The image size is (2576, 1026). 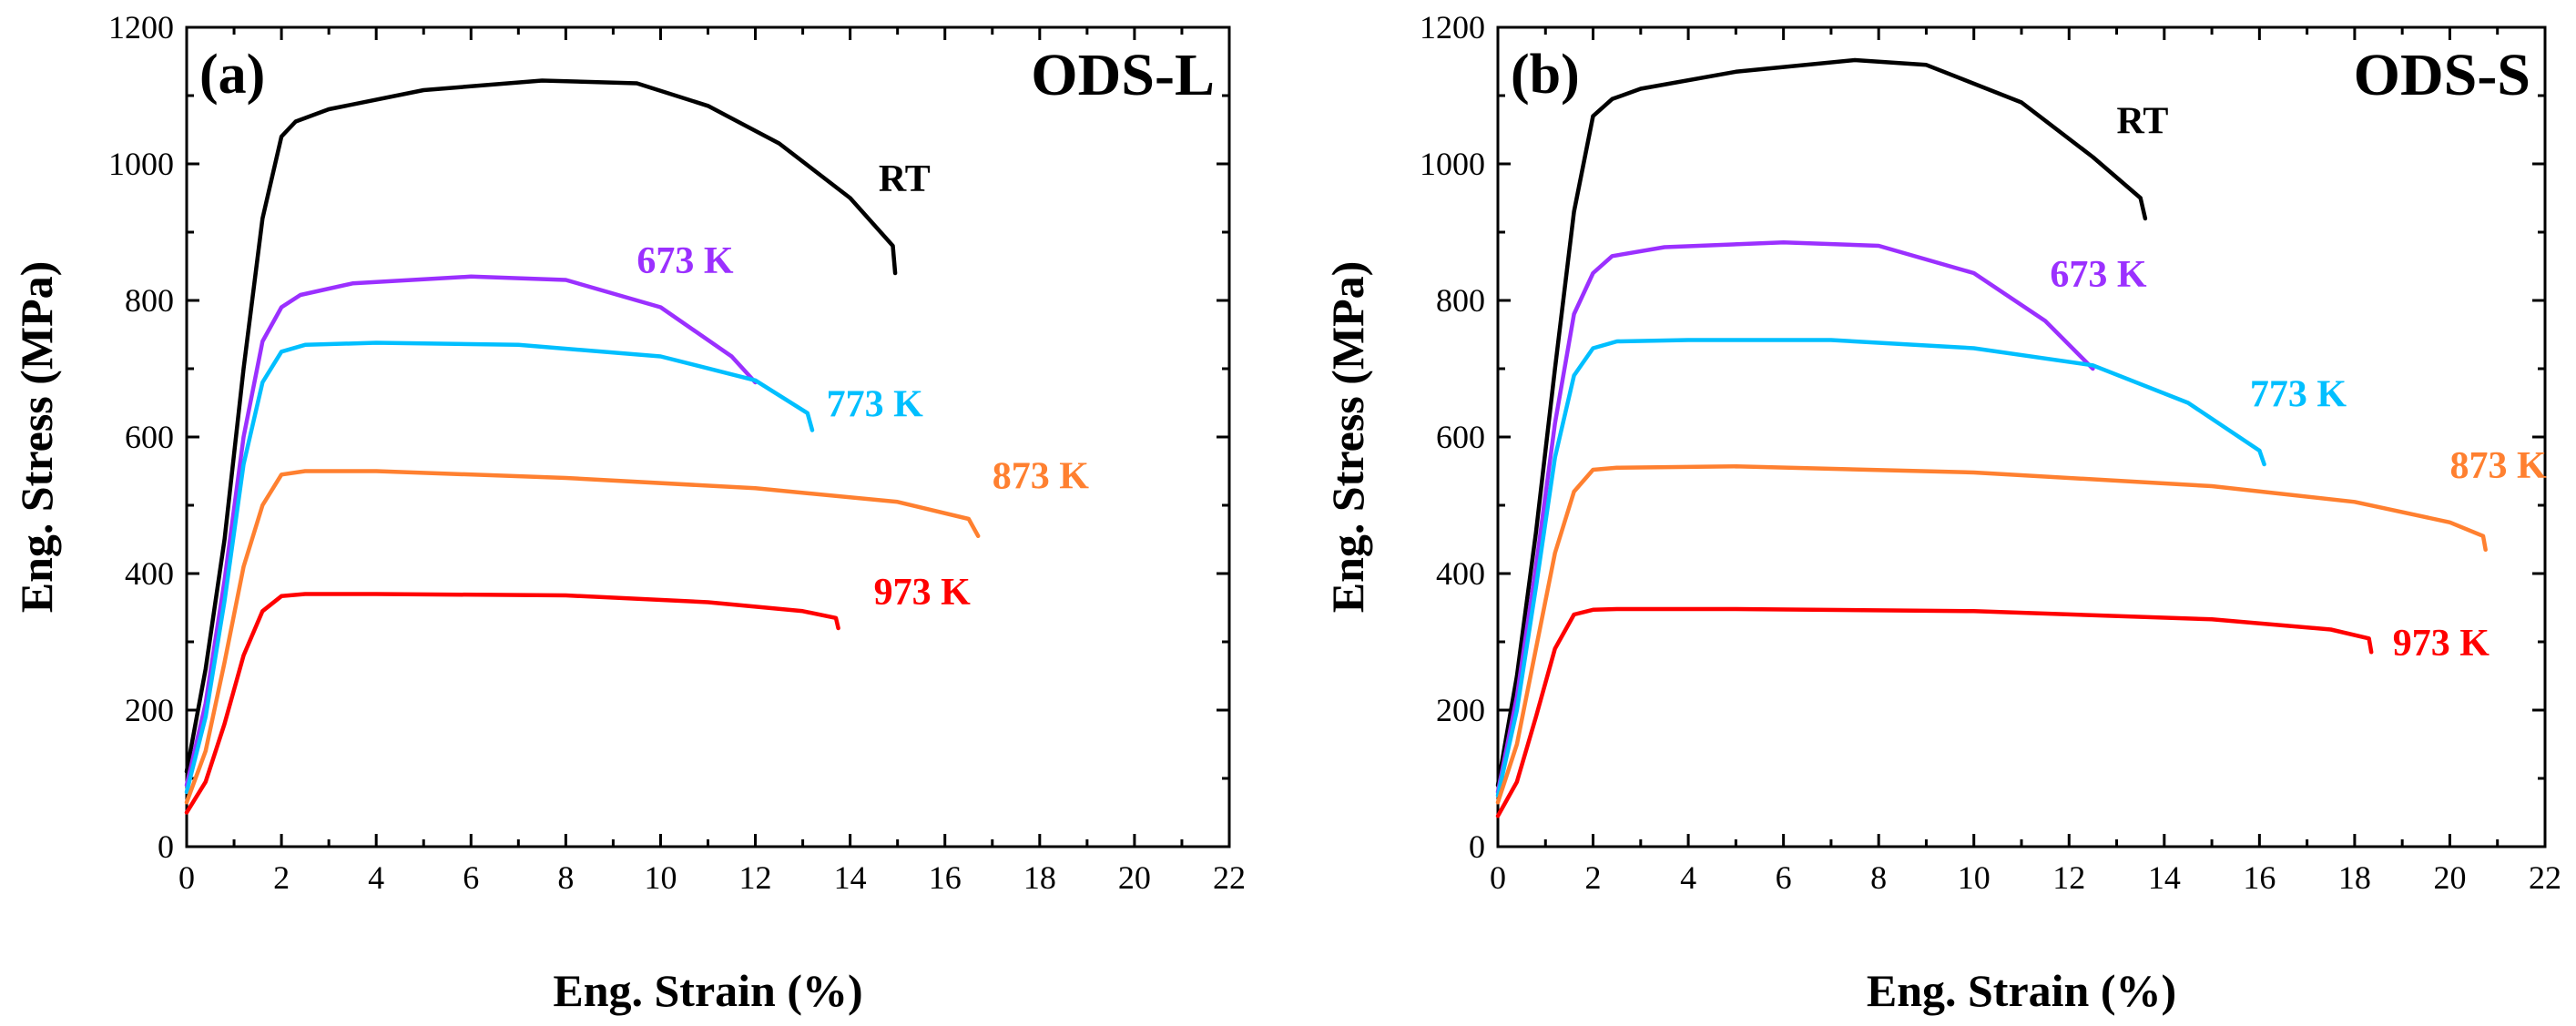 What do you see at coordinates (1123, 75) in the screenshot?
I see `panel-title: ODS-L` at bounding box center [1123, 75].